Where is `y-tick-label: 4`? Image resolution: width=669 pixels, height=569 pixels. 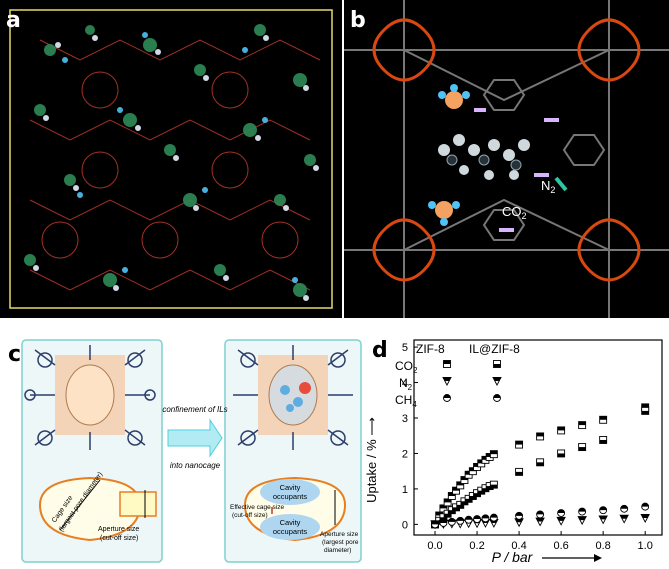 y-tick-label: 4 is located at coordinates (405, 384).